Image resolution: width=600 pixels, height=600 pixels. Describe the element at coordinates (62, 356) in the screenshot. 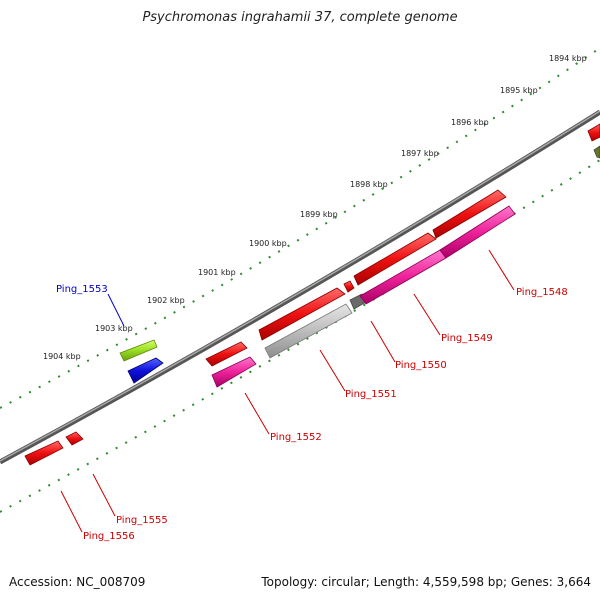

I see `ruler-tick-label: 1904 kbp` at that location.